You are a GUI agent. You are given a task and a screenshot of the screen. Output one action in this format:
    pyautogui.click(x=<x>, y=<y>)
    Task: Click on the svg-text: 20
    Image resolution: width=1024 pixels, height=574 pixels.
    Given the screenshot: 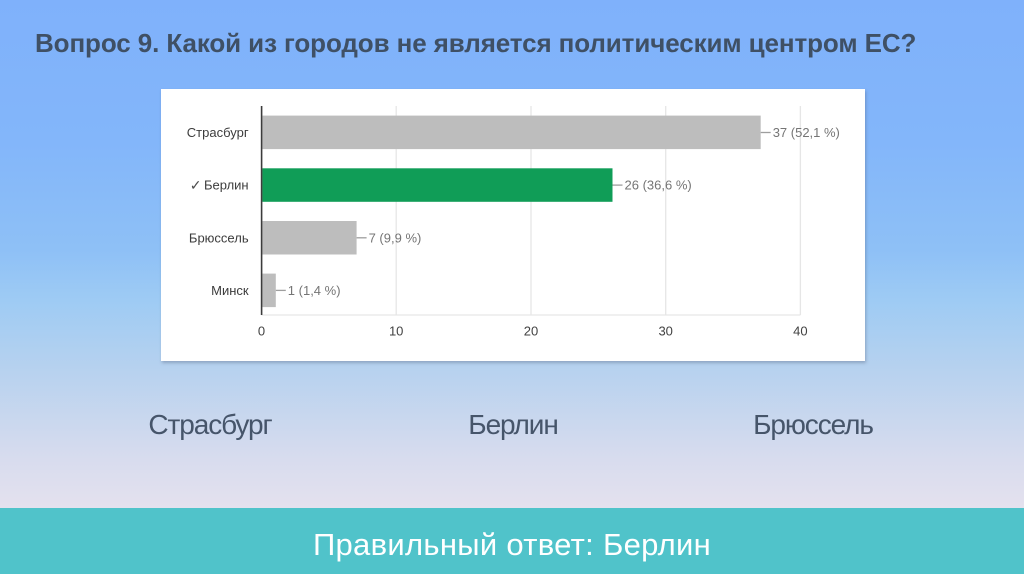 What is the action you would take?
    pyautogui.click(x=531, y=331)
    